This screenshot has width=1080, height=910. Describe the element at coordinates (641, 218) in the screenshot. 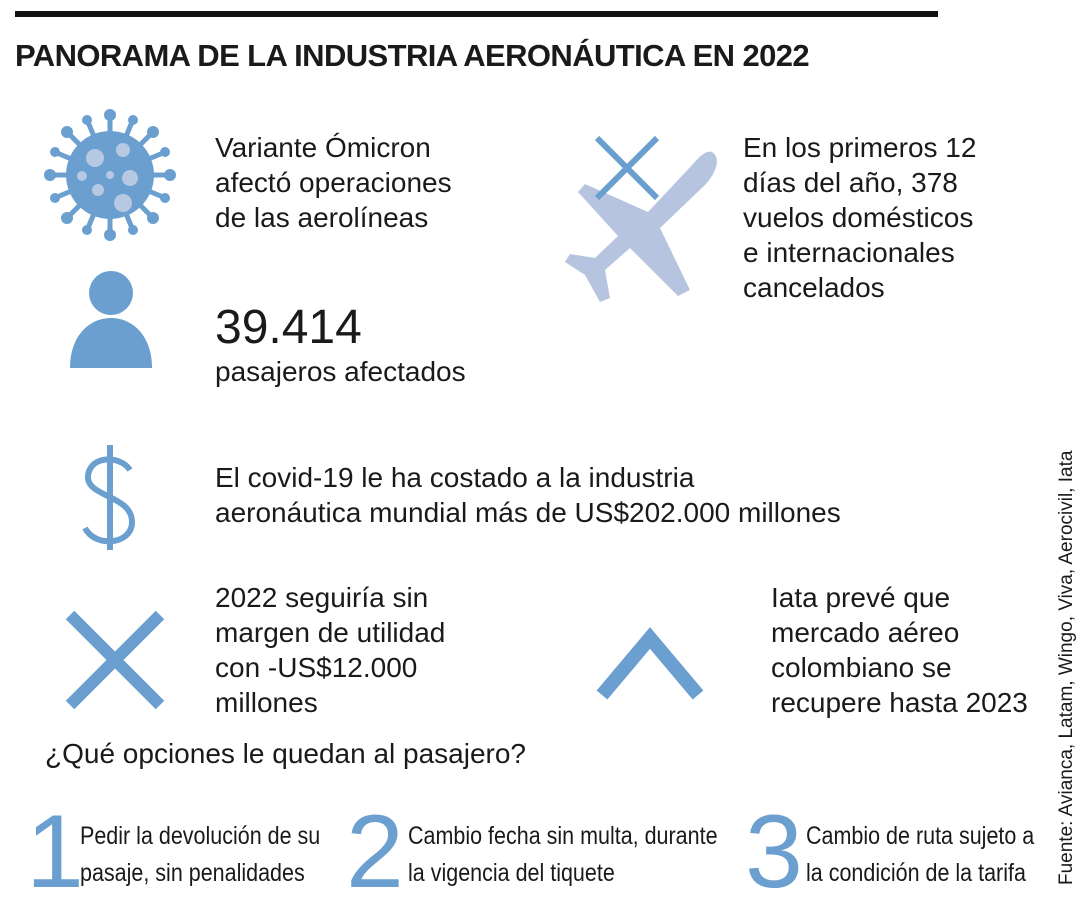

I see `plane-icon` at that location.